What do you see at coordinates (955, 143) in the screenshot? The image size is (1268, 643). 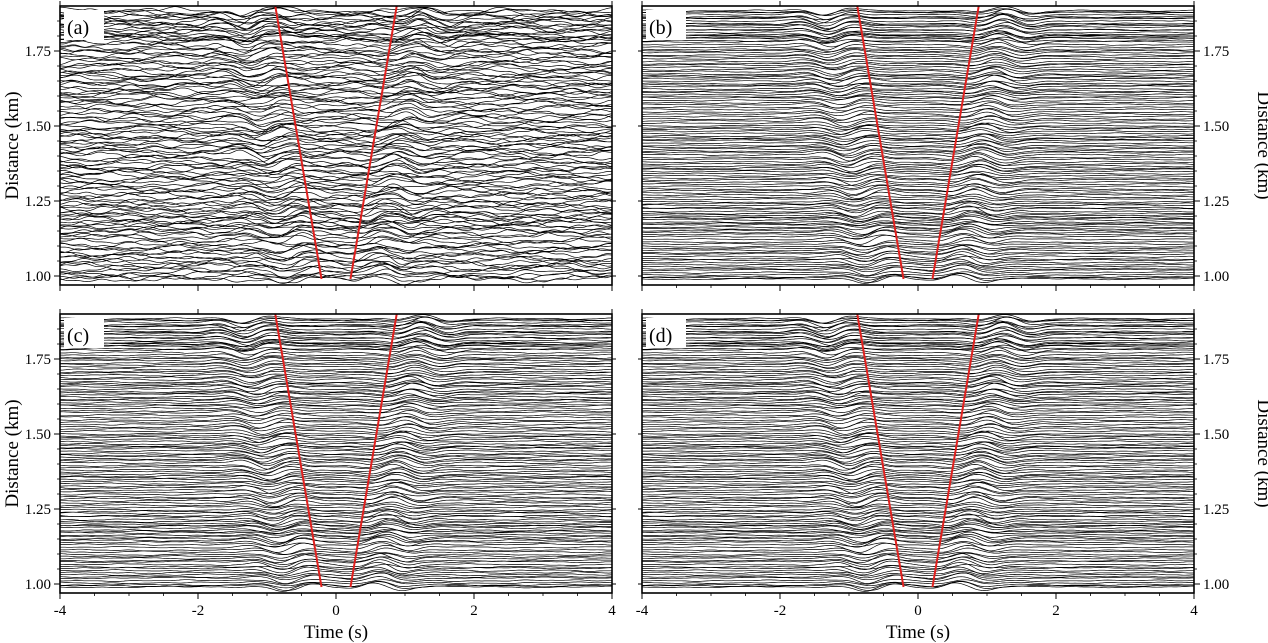 I see `moveout-line-positive` at bounding box center [955, 143].